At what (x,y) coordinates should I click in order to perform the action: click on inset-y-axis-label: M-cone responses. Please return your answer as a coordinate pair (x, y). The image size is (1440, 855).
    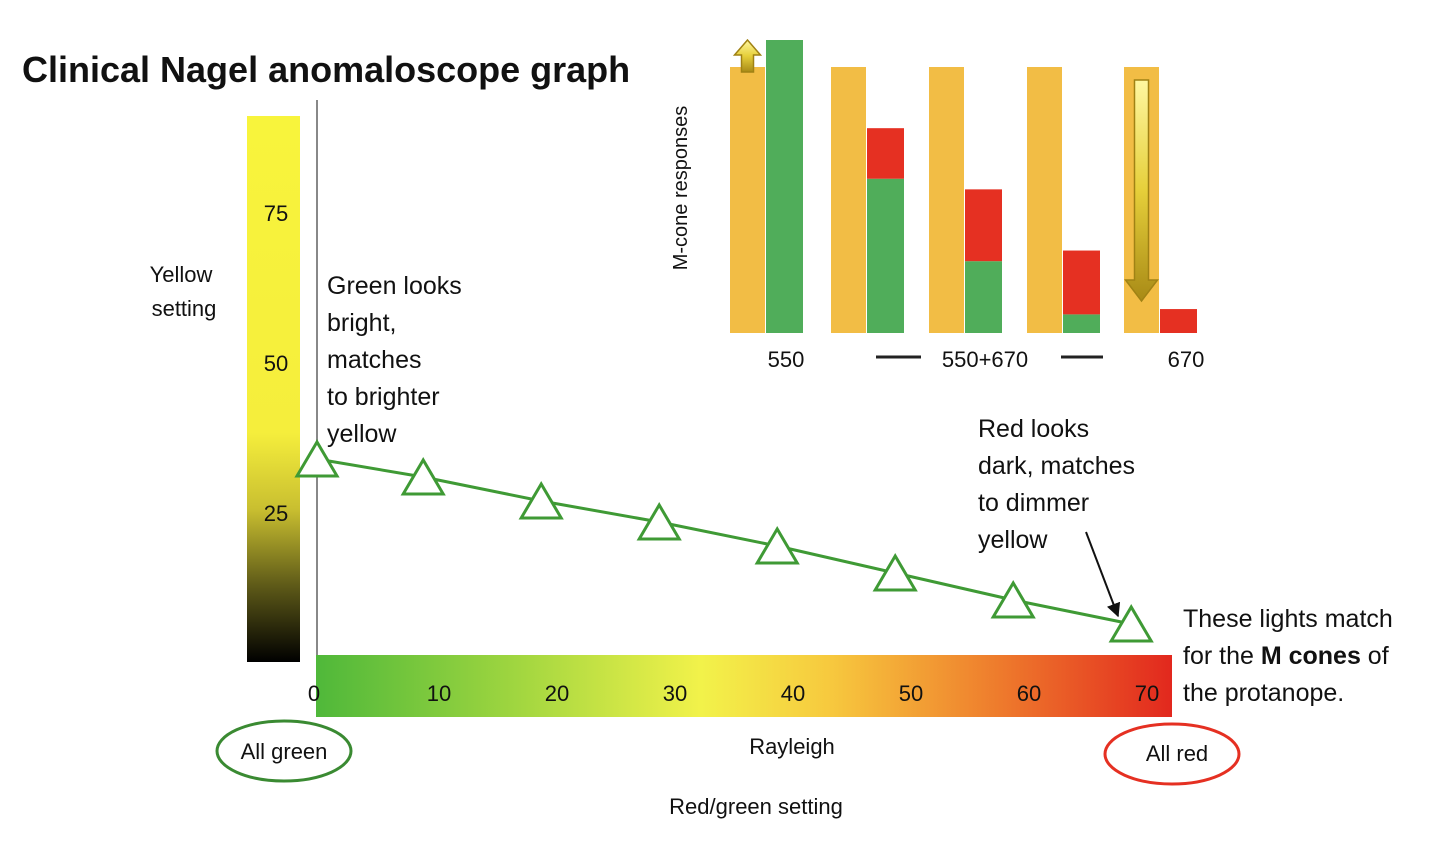
    Looking at the image, I should click on (681, 188).